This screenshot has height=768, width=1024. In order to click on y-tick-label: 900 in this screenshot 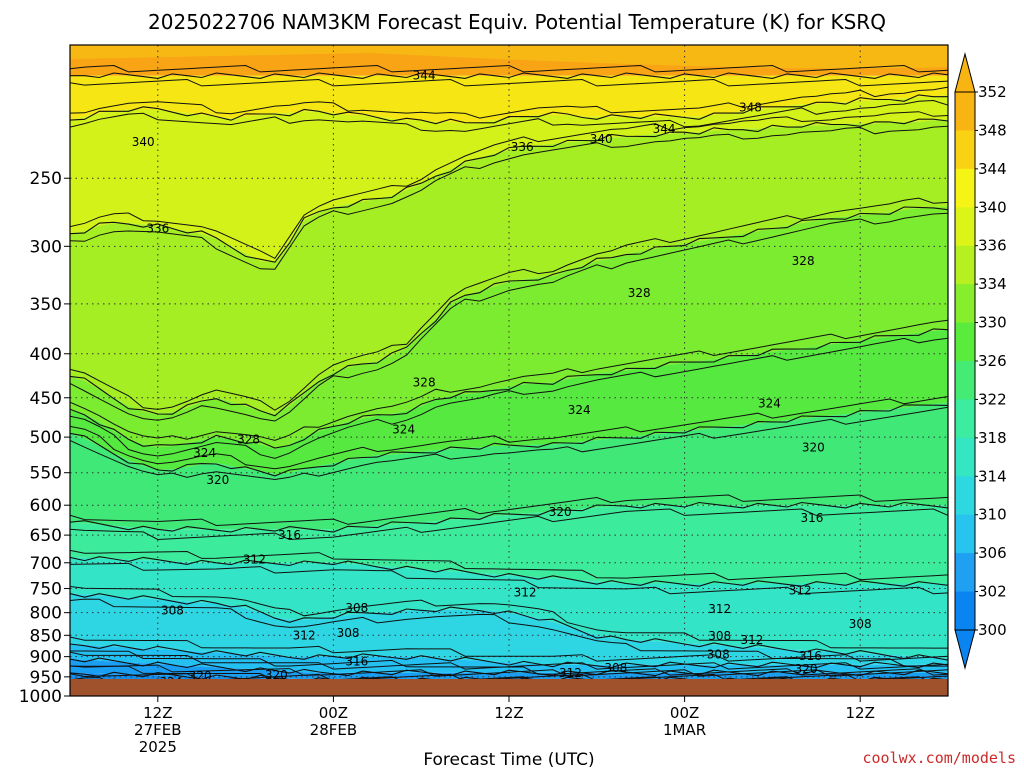, I will do `click(46, 658)`.